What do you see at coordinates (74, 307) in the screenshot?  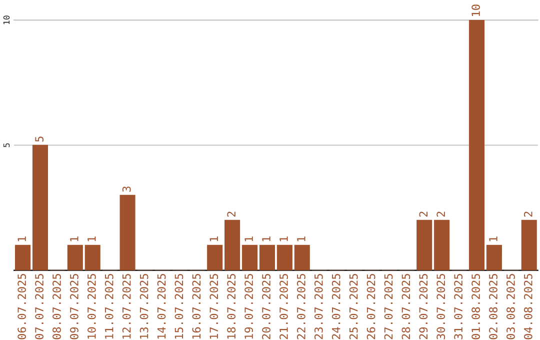 I see `x-tick-label: 09.07.2025` at bounding box center [74, 307].